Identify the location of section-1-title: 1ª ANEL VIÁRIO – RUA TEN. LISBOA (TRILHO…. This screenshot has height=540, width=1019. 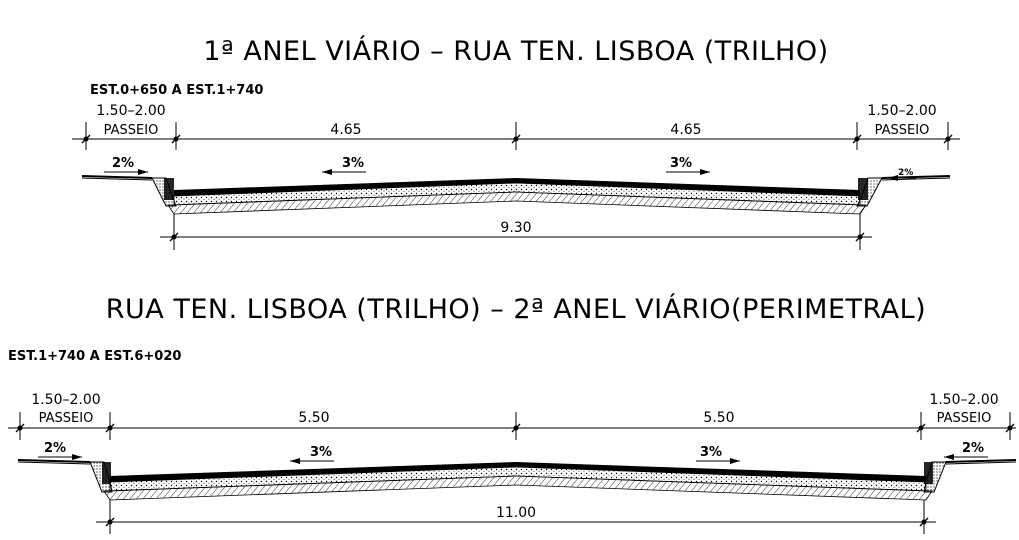
(515, 51).